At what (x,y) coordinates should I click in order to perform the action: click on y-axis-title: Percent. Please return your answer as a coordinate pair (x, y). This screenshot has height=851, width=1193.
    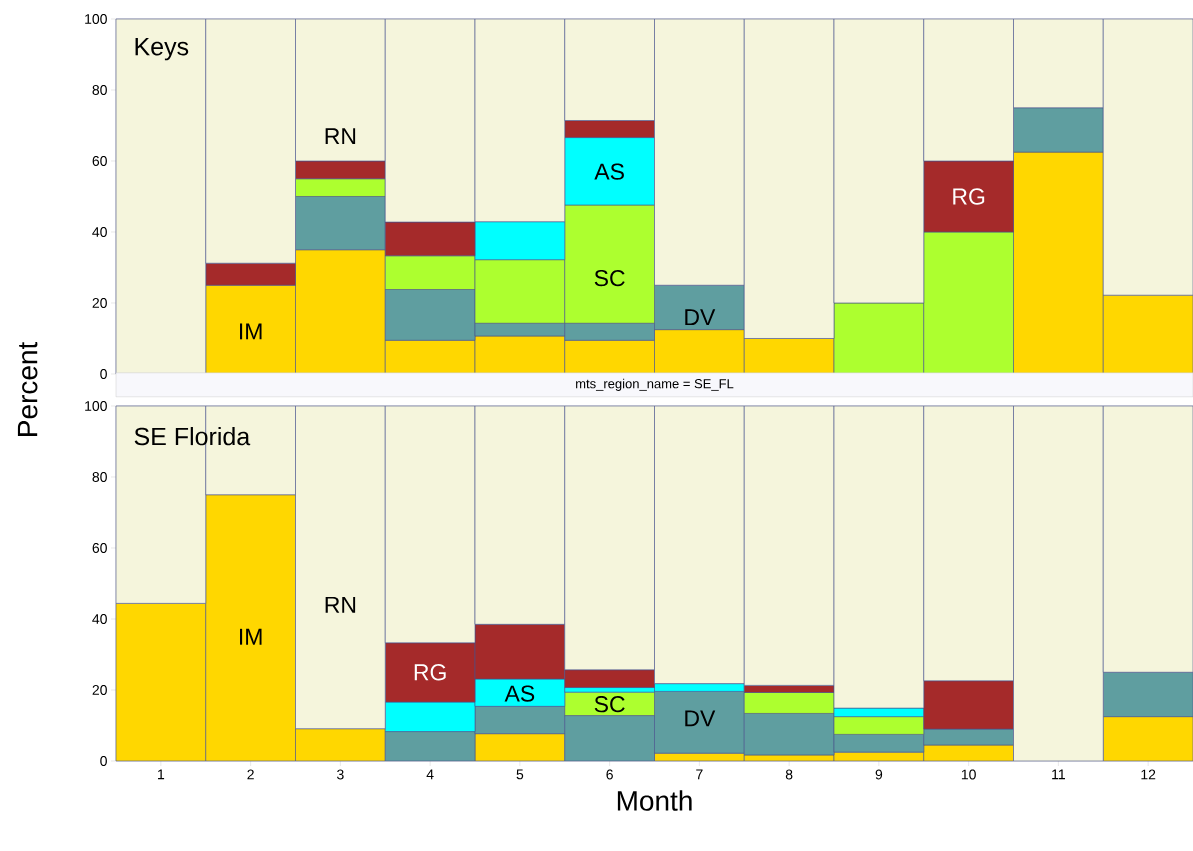
    Looking at the image, I should click on (27, 388).